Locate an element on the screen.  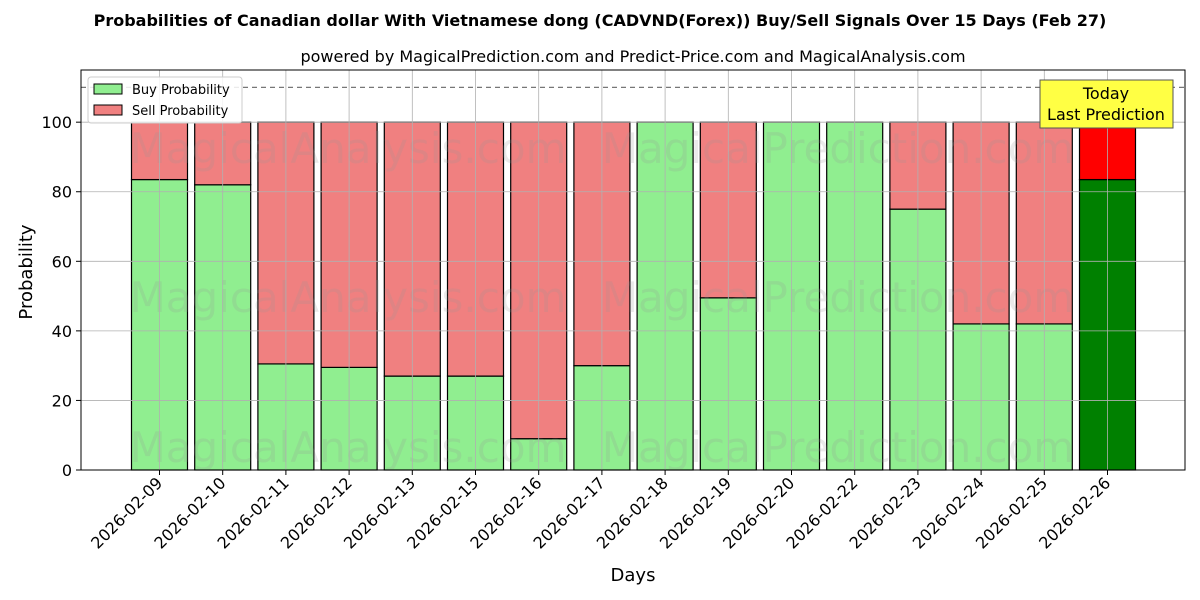
today-annotation-box is located at coordinates (1106, 104).